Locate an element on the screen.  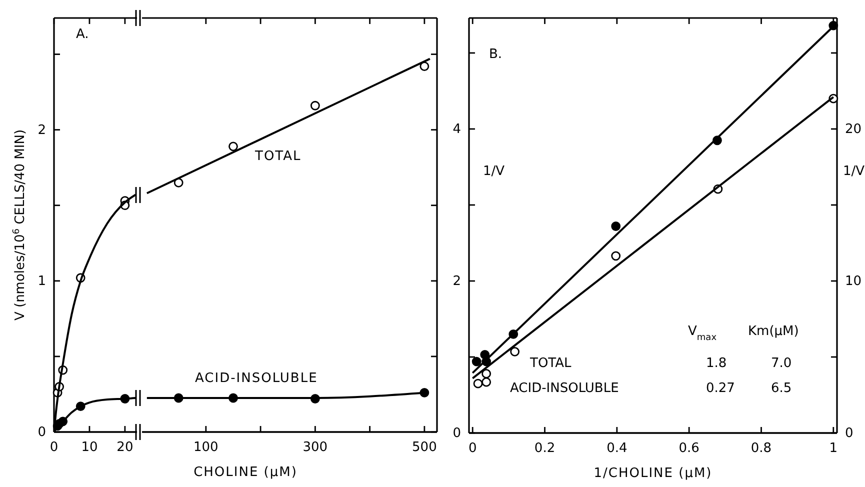
annotation: 6.5 is located at coordinates (781, 388).